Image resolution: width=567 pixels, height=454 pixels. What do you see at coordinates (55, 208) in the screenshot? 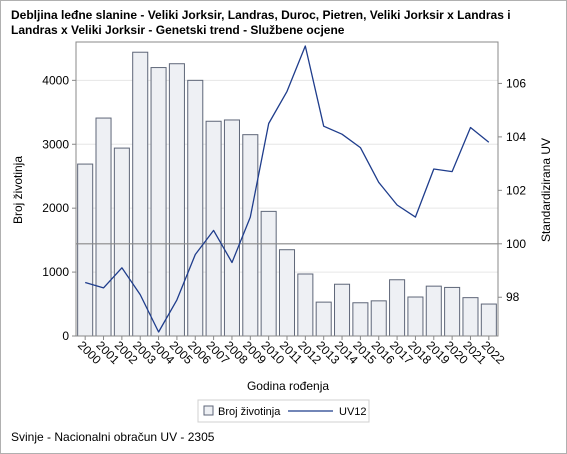
I see `y-tick-label: 2000` at bounding box center [55, 208].